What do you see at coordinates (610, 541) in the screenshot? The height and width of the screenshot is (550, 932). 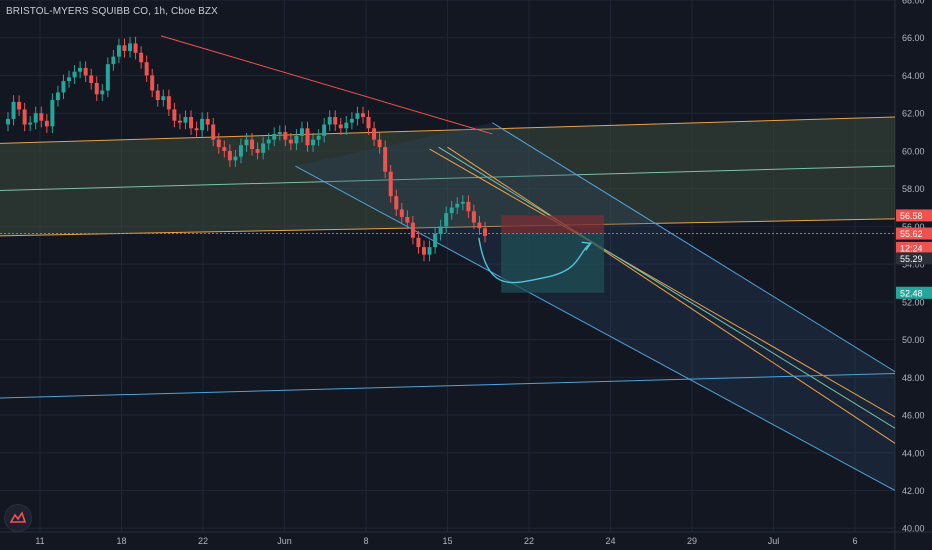 I see `x-tick-label: 24` at bounding box center [610, 541].